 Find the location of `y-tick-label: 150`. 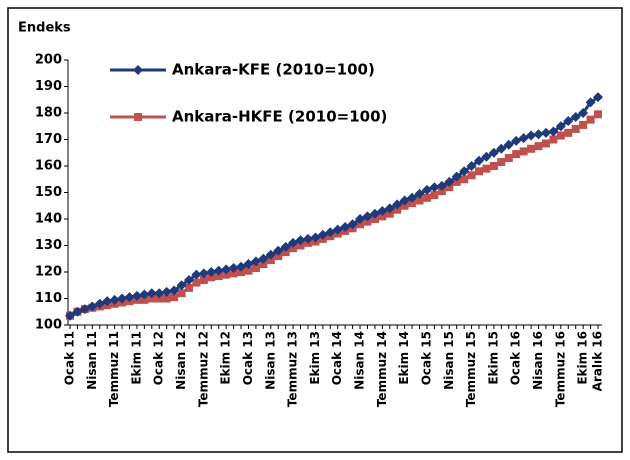

y-tick-label: 150 is located at coordinates (48, 192).